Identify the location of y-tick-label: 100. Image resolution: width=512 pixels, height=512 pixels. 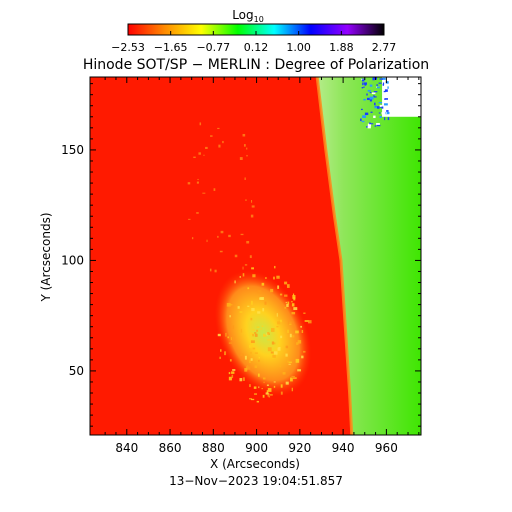
(72, 260).